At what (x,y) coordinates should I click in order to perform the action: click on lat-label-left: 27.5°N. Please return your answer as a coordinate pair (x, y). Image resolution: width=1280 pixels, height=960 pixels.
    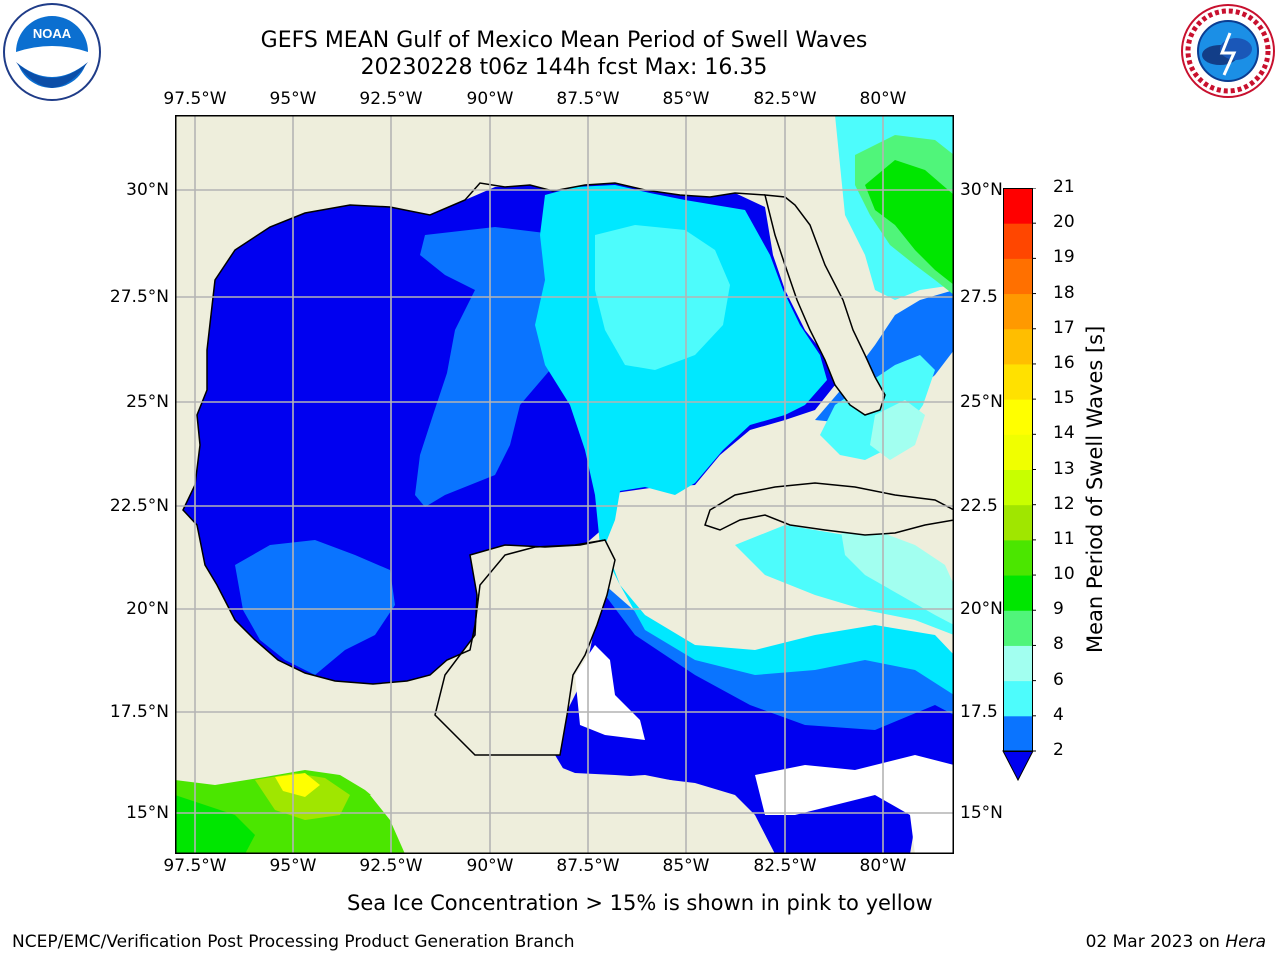
    Looking at the image, I should click on (139, 297).